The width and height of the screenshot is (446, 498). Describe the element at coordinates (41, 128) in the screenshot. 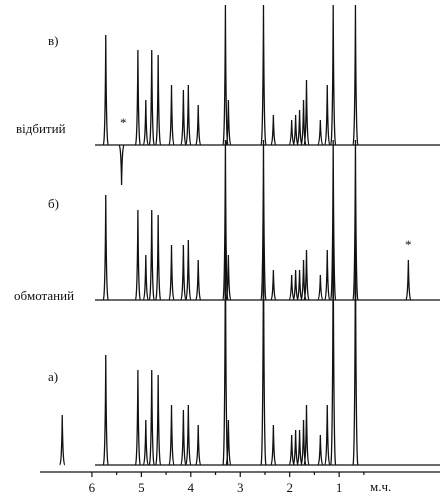

I see `series-label: відбитий` at that location.